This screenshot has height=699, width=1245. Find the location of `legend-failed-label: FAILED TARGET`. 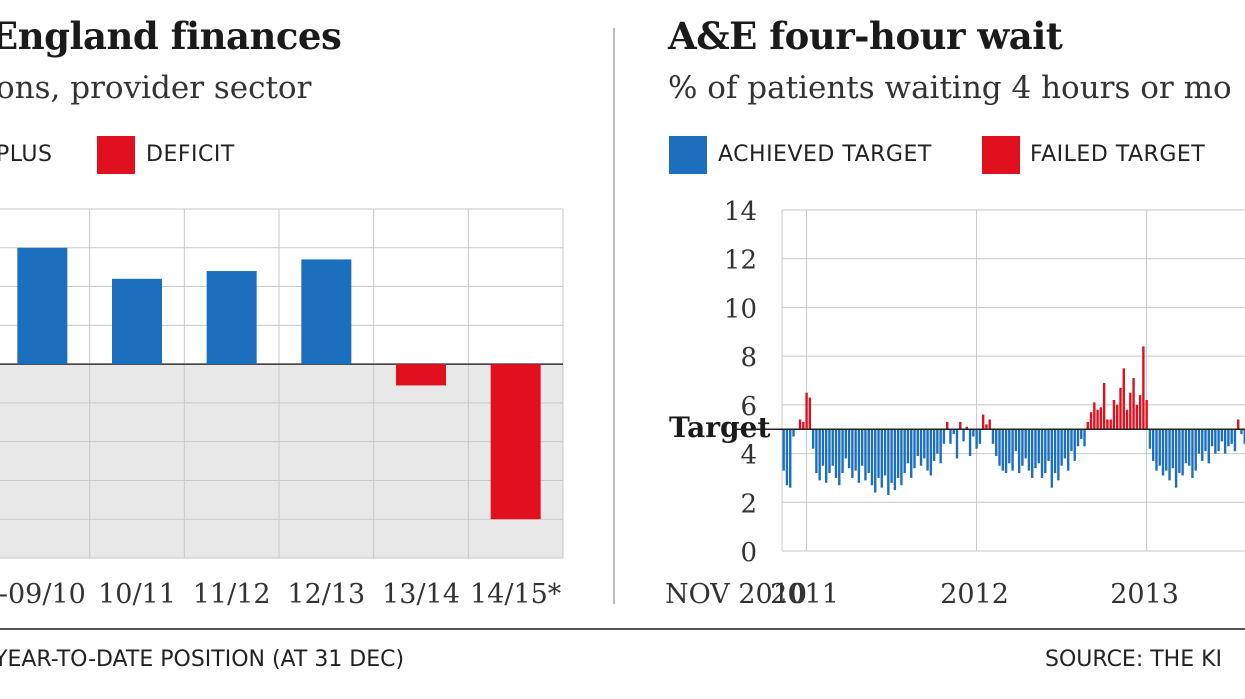

legend-failed-label: FAILED TARGET is located at coordinates (1118, 154).